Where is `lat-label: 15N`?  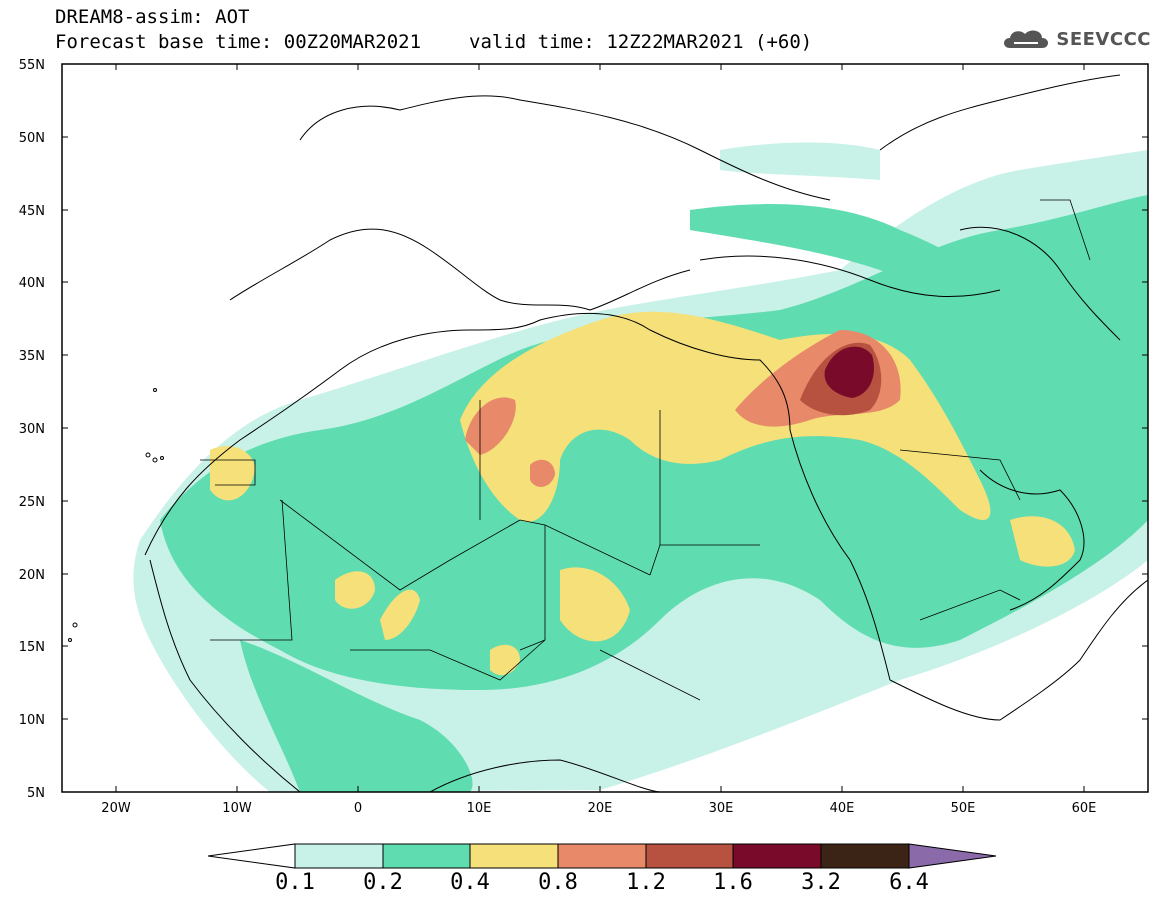
lat-label: 15N is located at coordinates (32, 647).